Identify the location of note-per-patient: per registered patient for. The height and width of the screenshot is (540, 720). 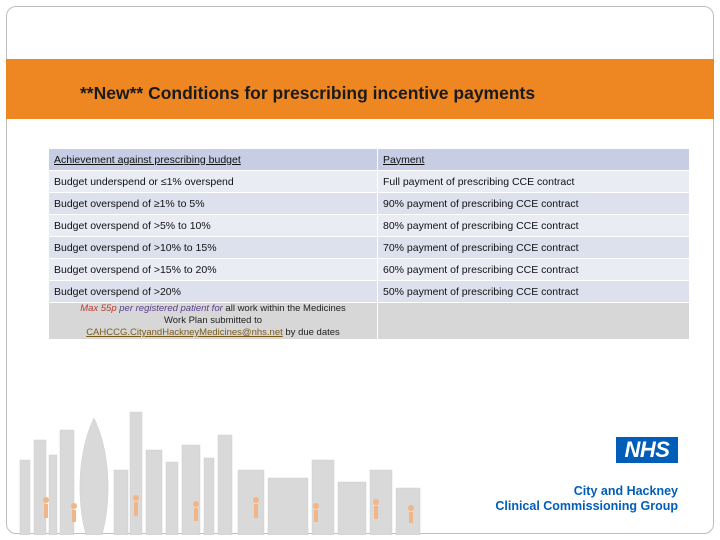
(171, 308).